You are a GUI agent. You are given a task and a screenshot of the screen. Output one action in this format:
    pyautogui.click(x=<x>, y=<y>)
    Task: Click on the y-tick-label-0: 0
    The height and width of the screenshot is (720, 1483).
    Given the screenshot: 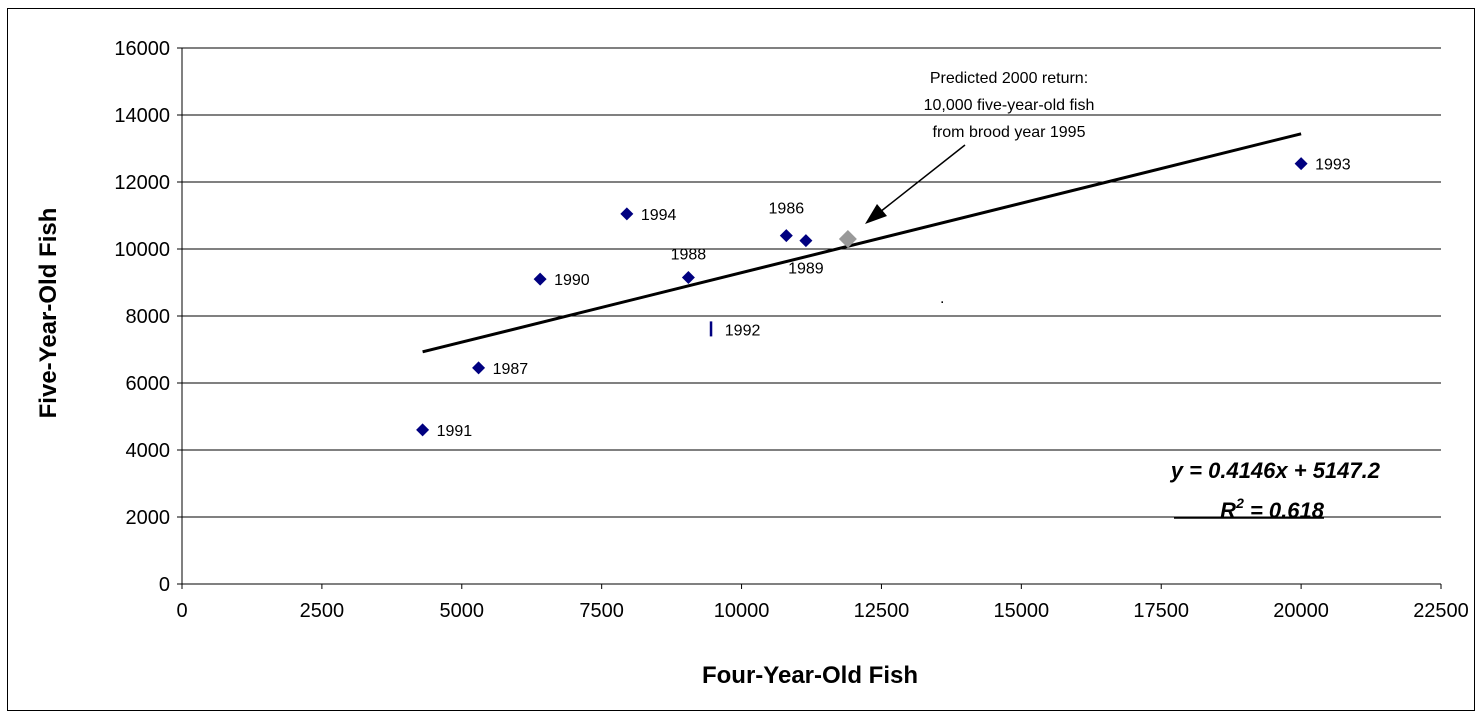 What is the action you would take?
    pyautogui.click(x=164, y=585)
    